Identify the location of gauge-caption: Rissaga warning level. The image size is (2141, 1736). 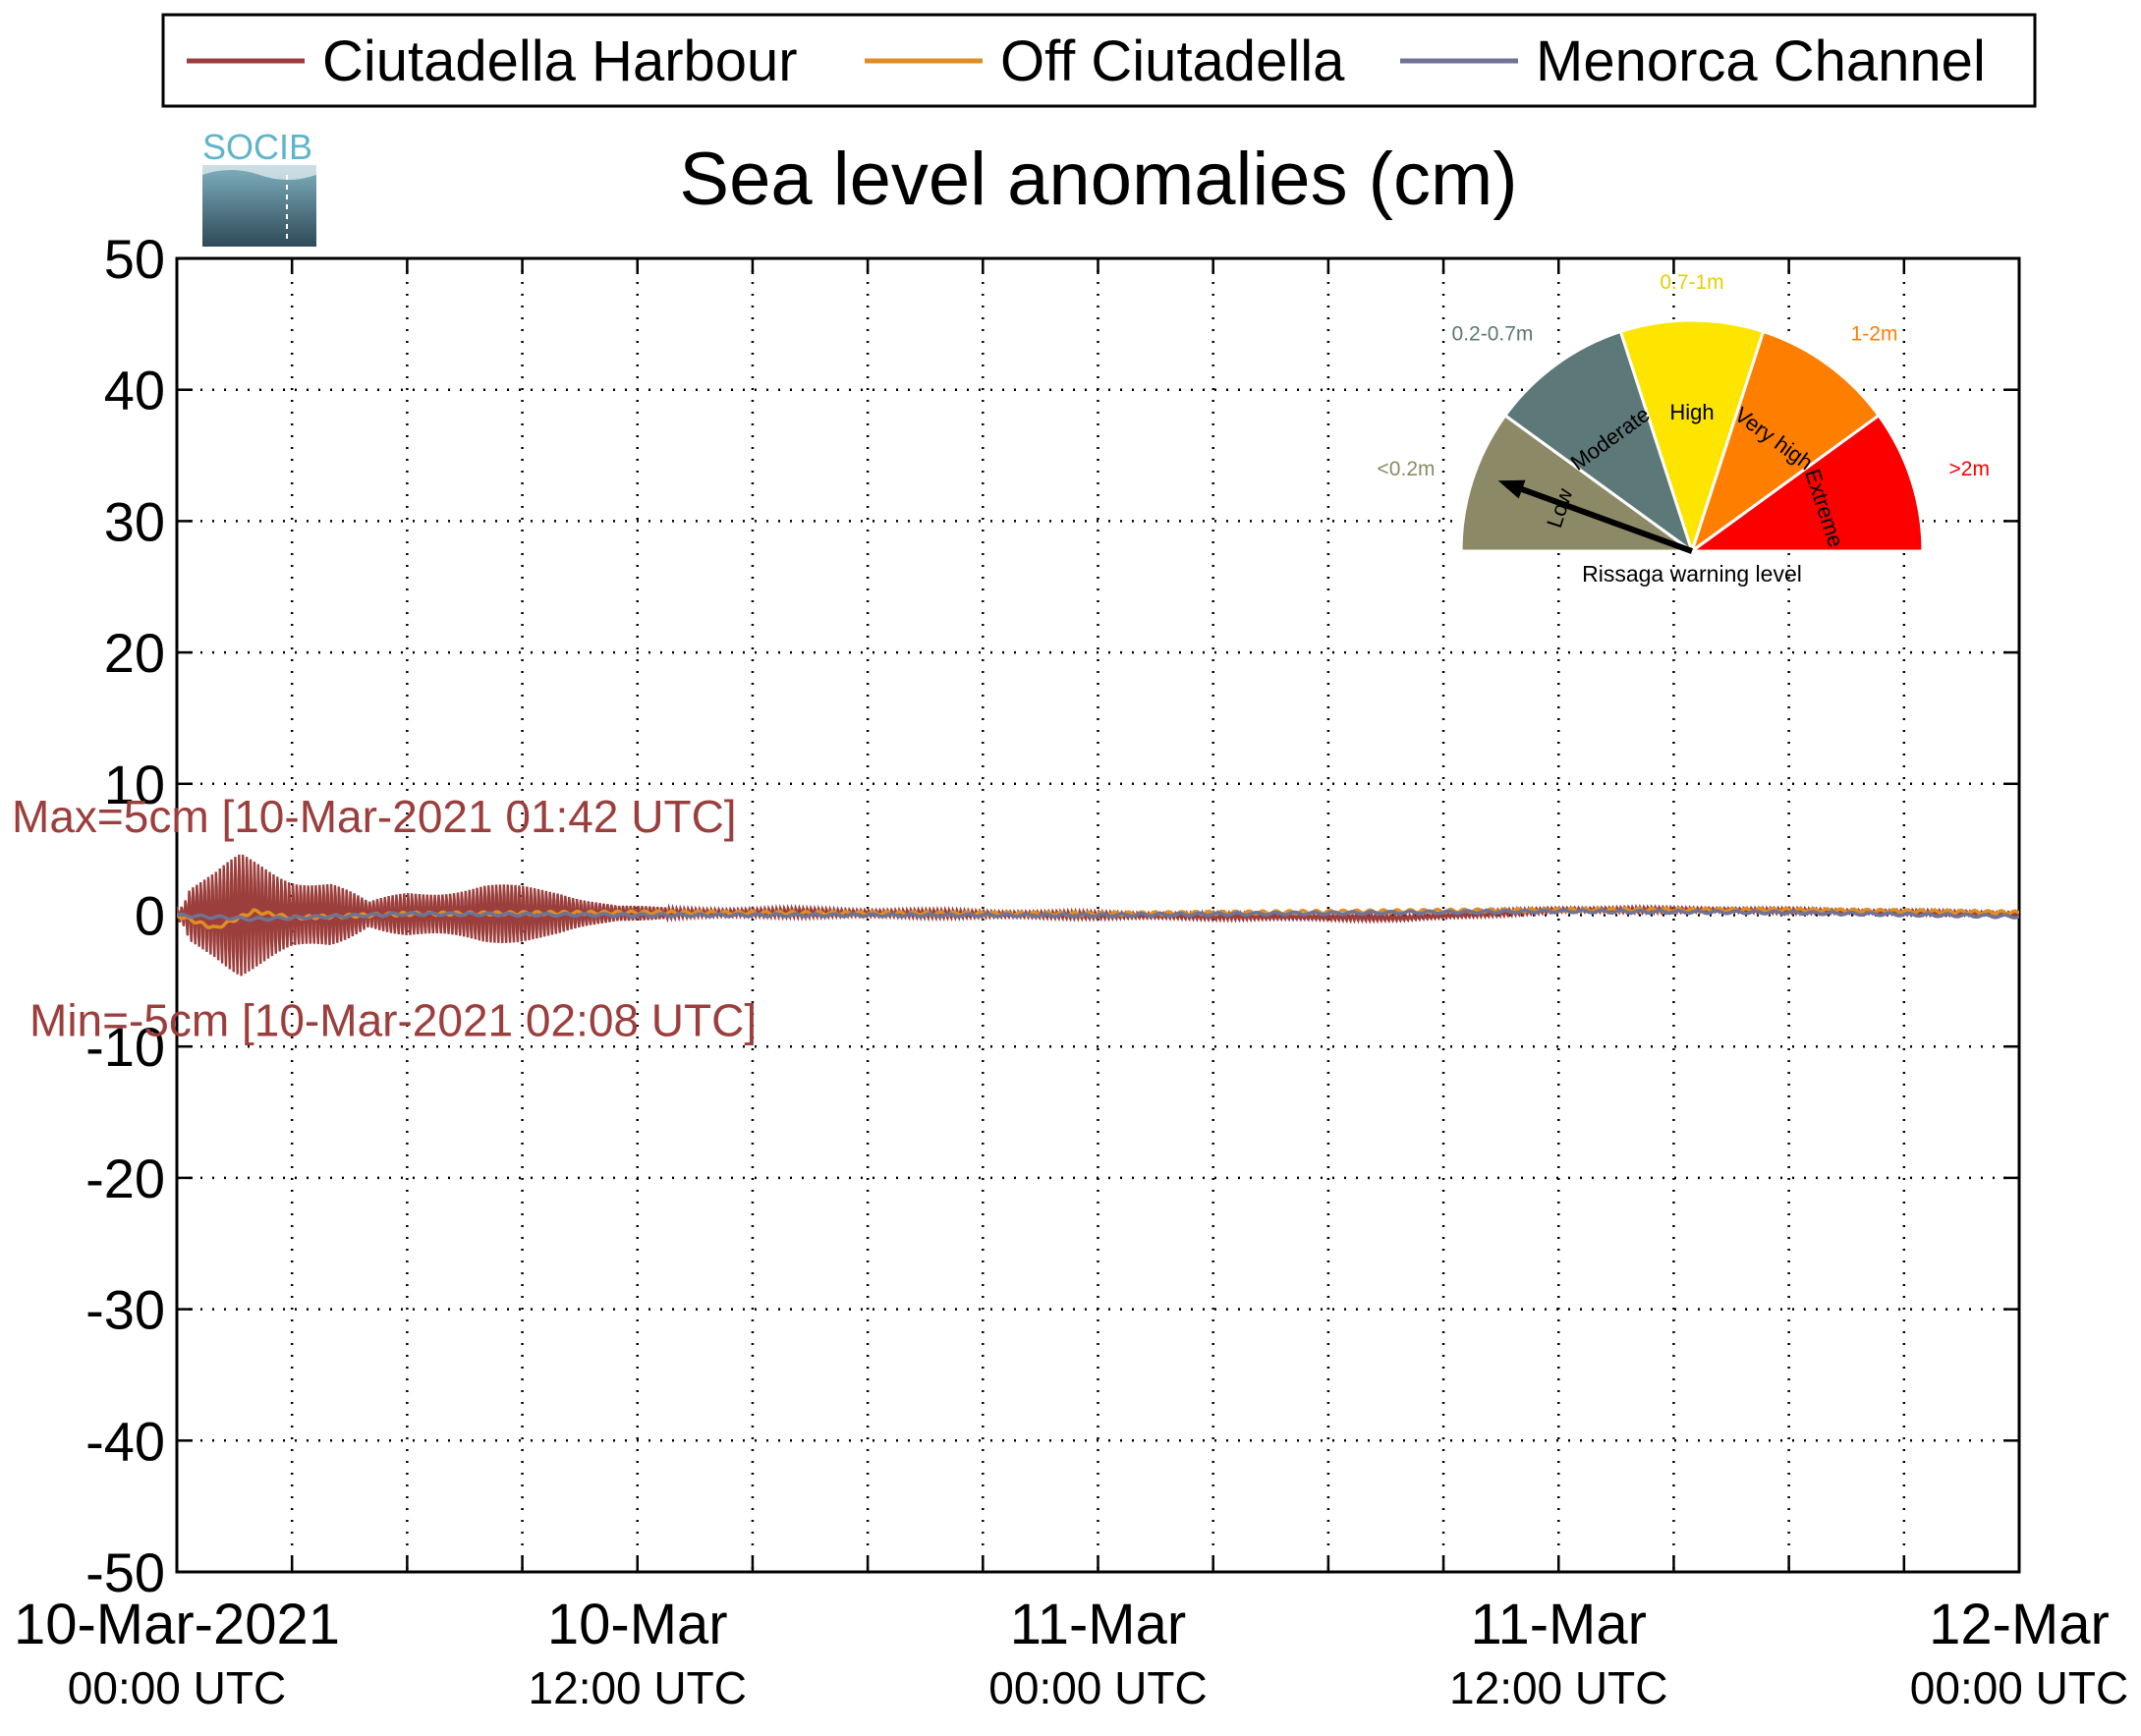
(1692, 574).